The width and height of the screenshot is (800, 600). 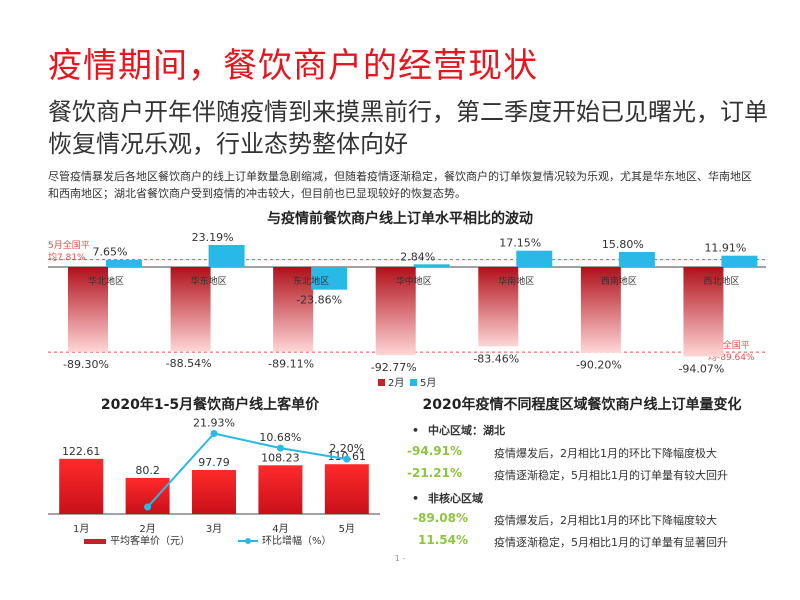 I want to click on stat-value: -94.91%, so click(x=434, y=451).